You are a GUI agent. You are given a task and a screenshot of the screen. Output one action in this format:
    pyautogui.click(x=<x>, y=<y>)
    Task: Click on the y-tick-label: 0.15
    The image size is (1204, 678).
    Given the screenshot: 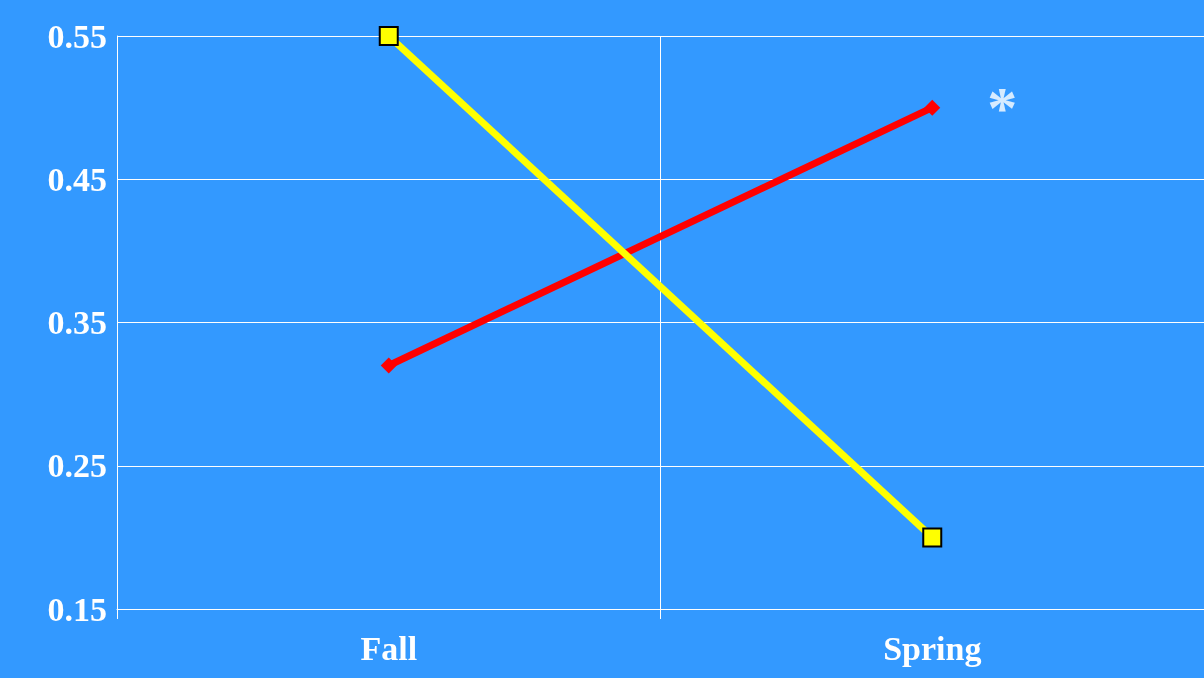 What is the action you would take?
    pyautogui.click(x=77, y=609)
    